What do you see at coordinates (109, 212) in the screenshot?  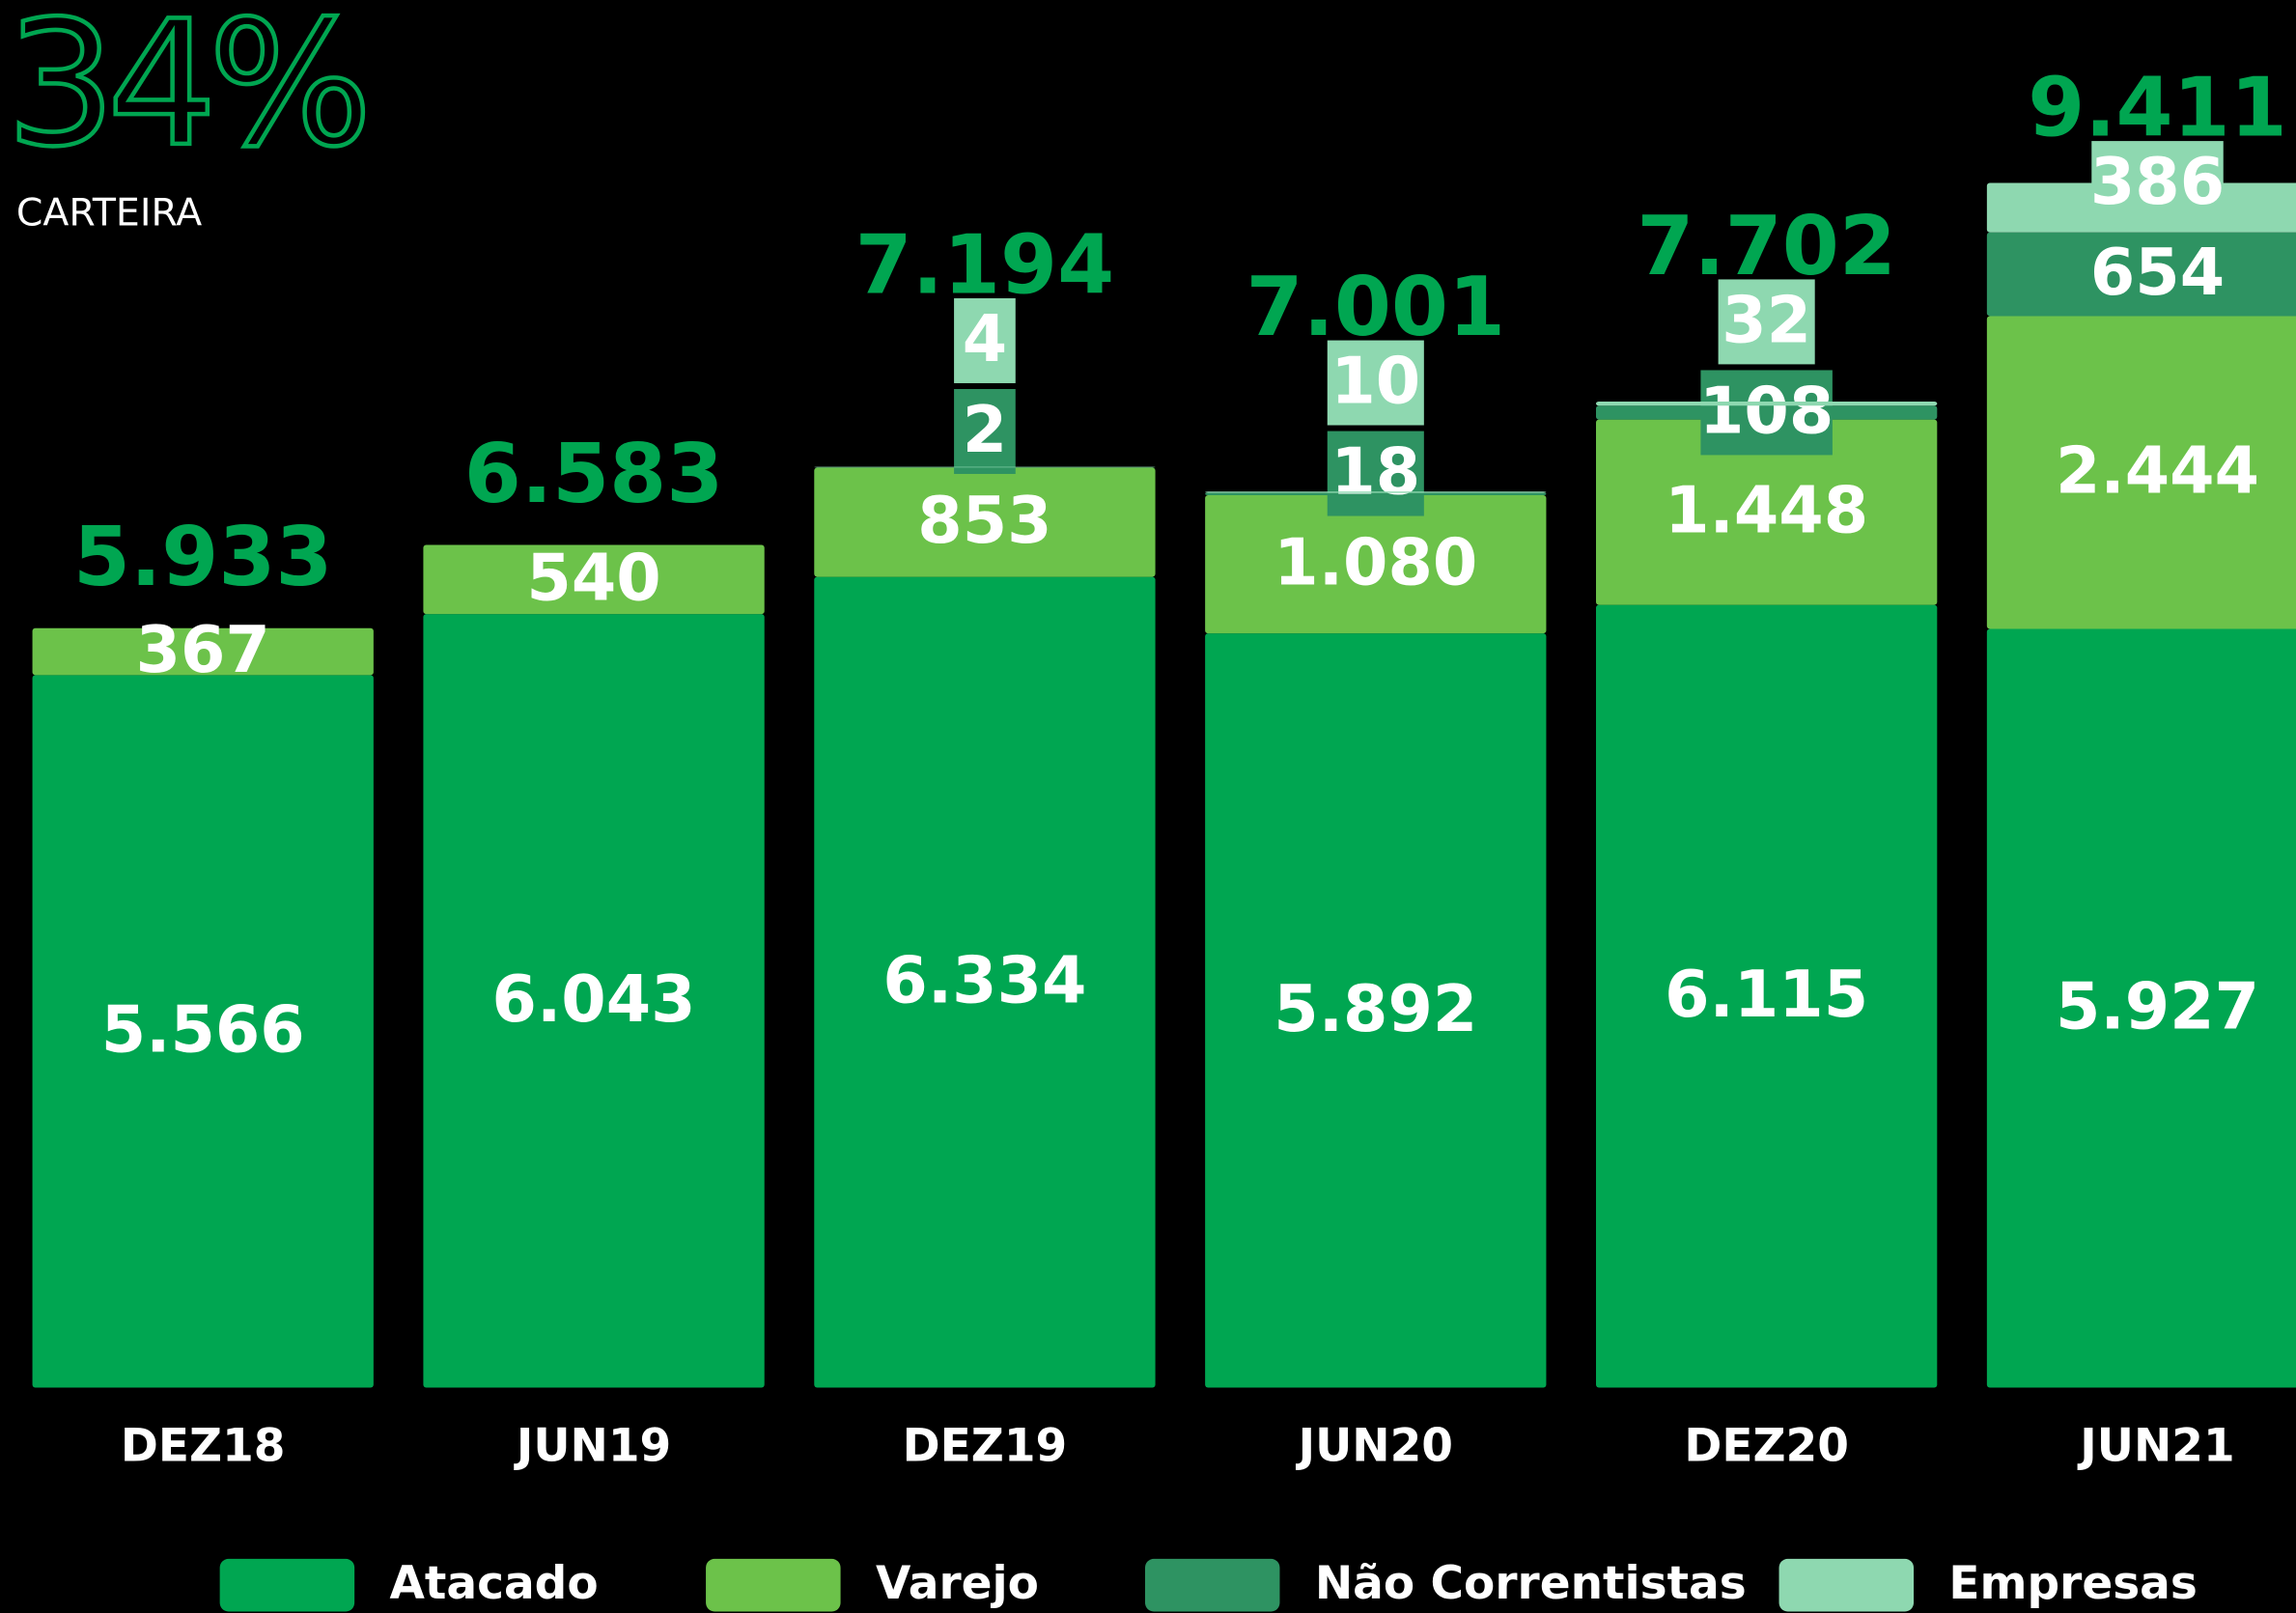 I see `headline-label: CARTEIRA` at bounding box center [109, 212].